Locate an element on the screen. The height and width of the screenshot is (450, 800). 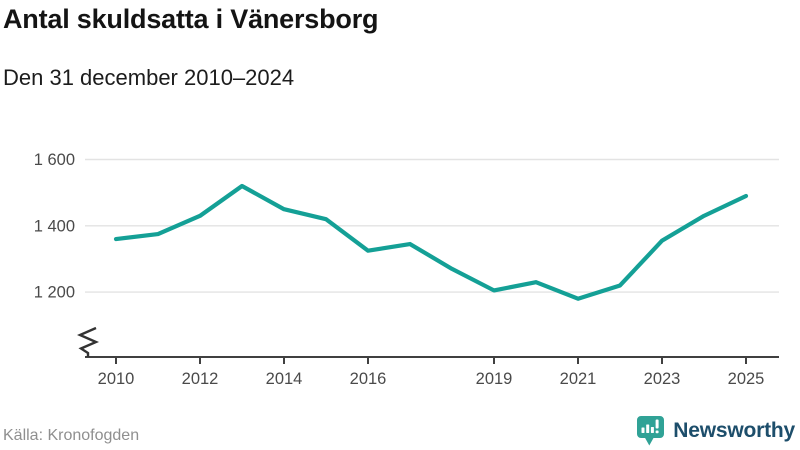
source-note: Källa: Kronofogden is located at coordinates (71, 435).